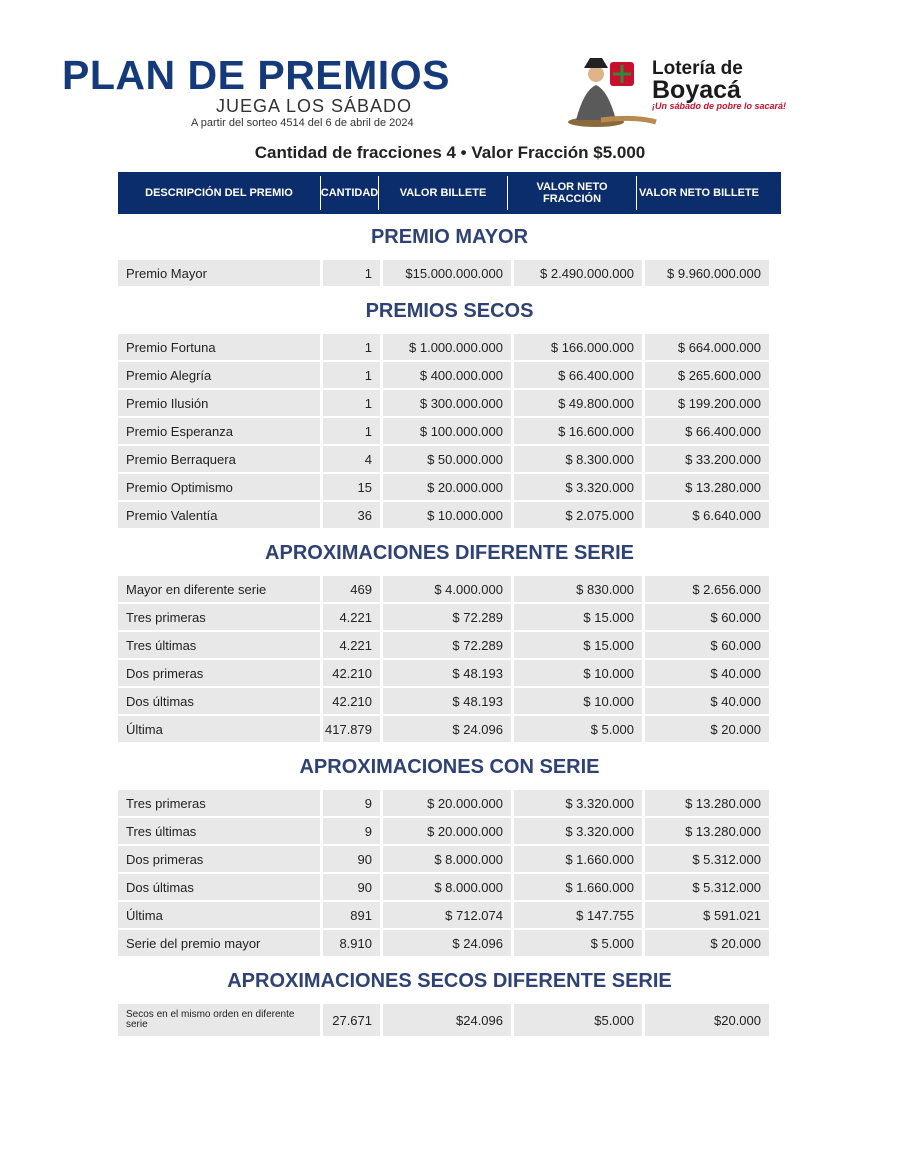 The height and width of the screenshot is (1164, 900). I want to click on table-cell: $ 8.000.000, so click(447, 887).